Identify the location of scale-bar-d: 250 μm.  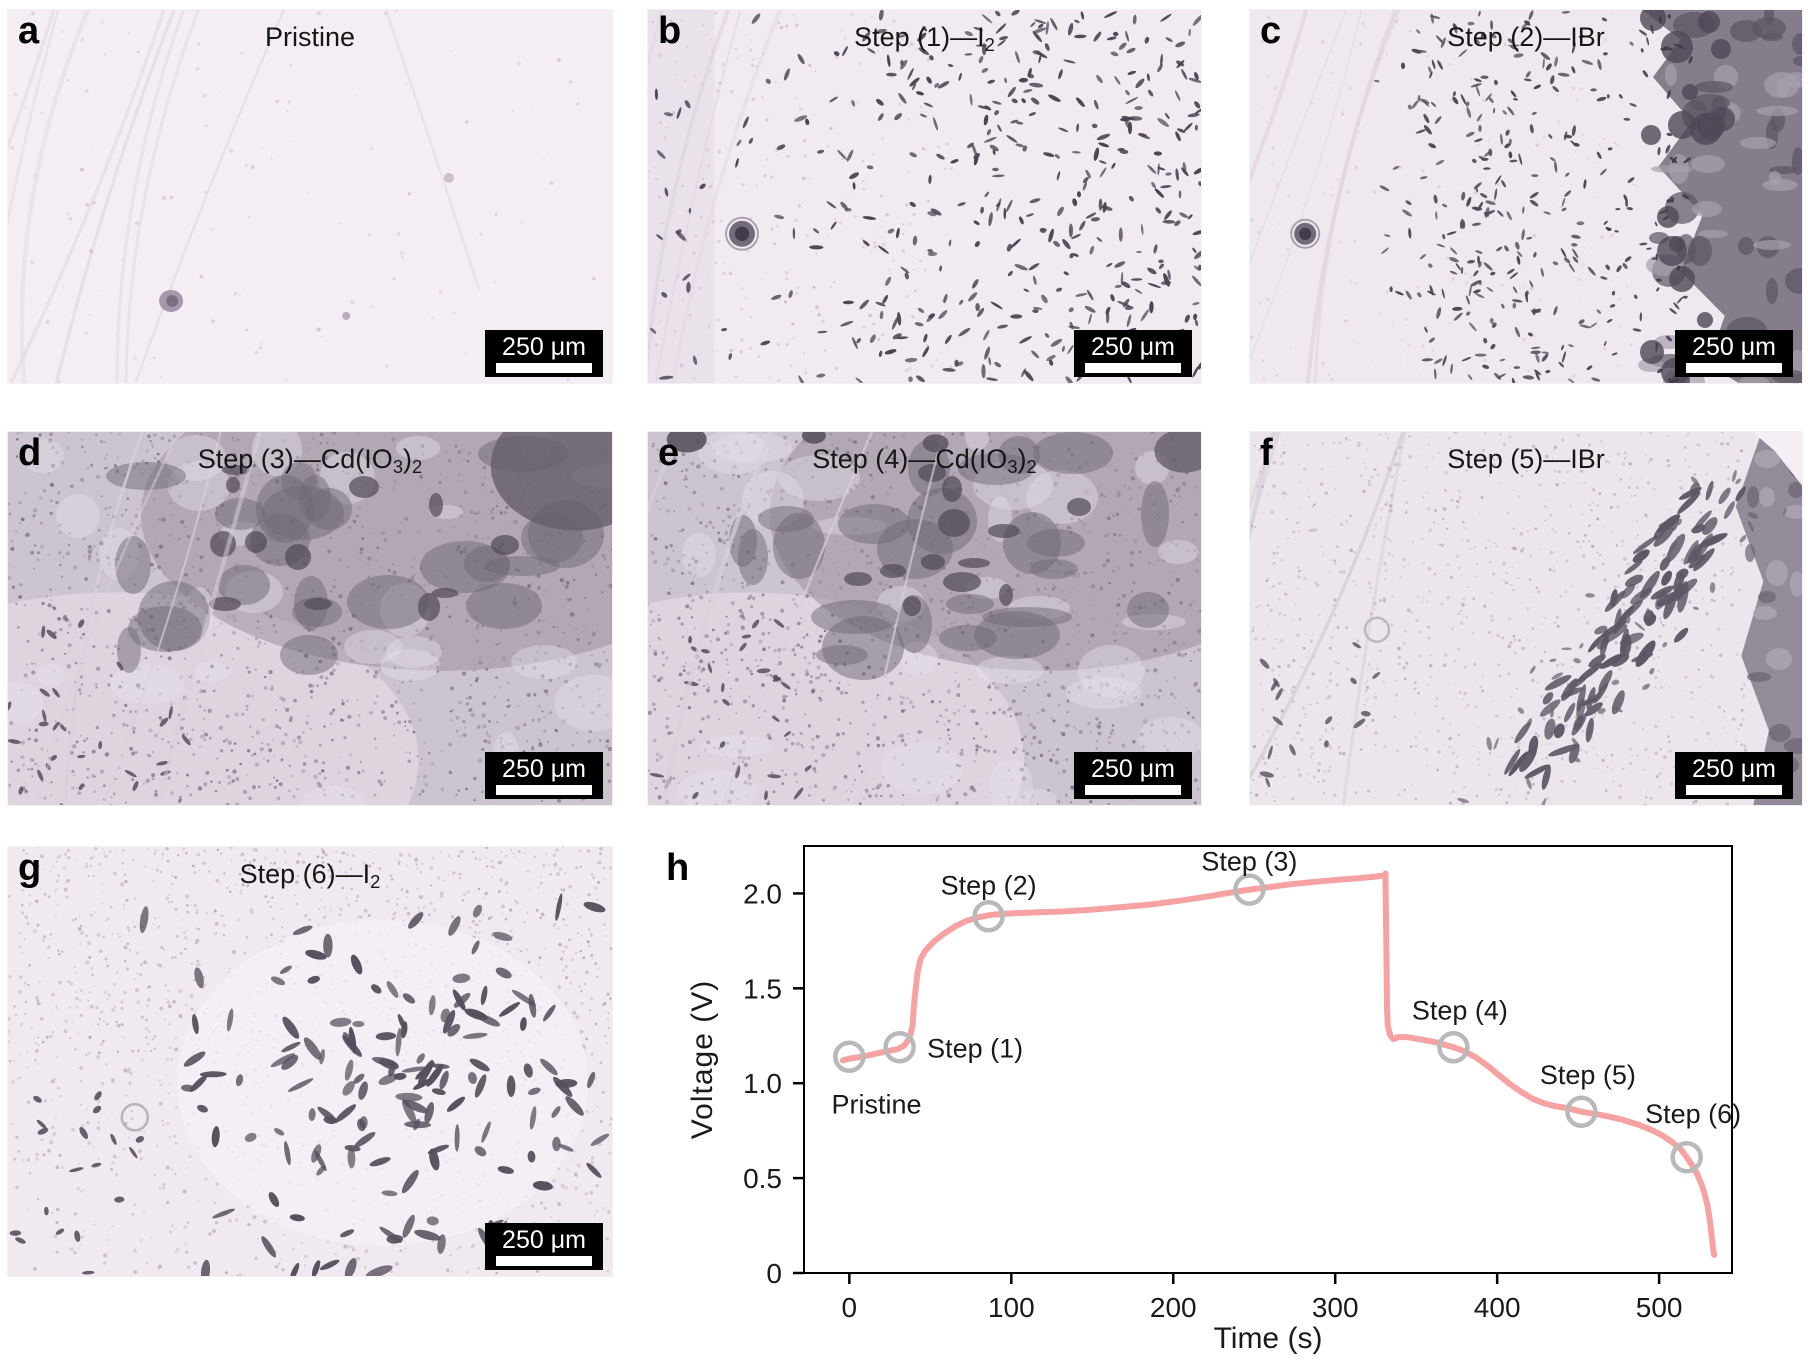
(544, 775).